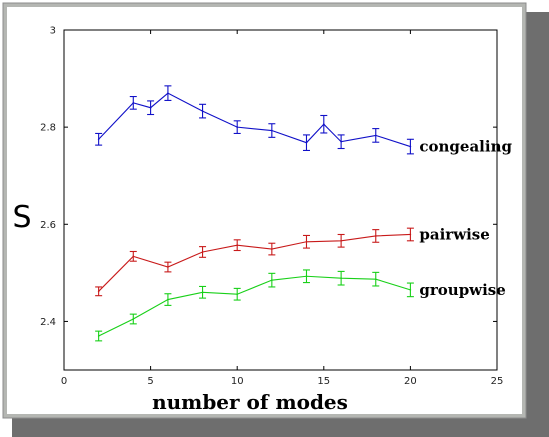 The width and height of the screenshot is (549, 437). What do you see at coordinates (53, 31) in the screenshot?
I see `y-tick-label: 3` at bounding box center [53, 31].